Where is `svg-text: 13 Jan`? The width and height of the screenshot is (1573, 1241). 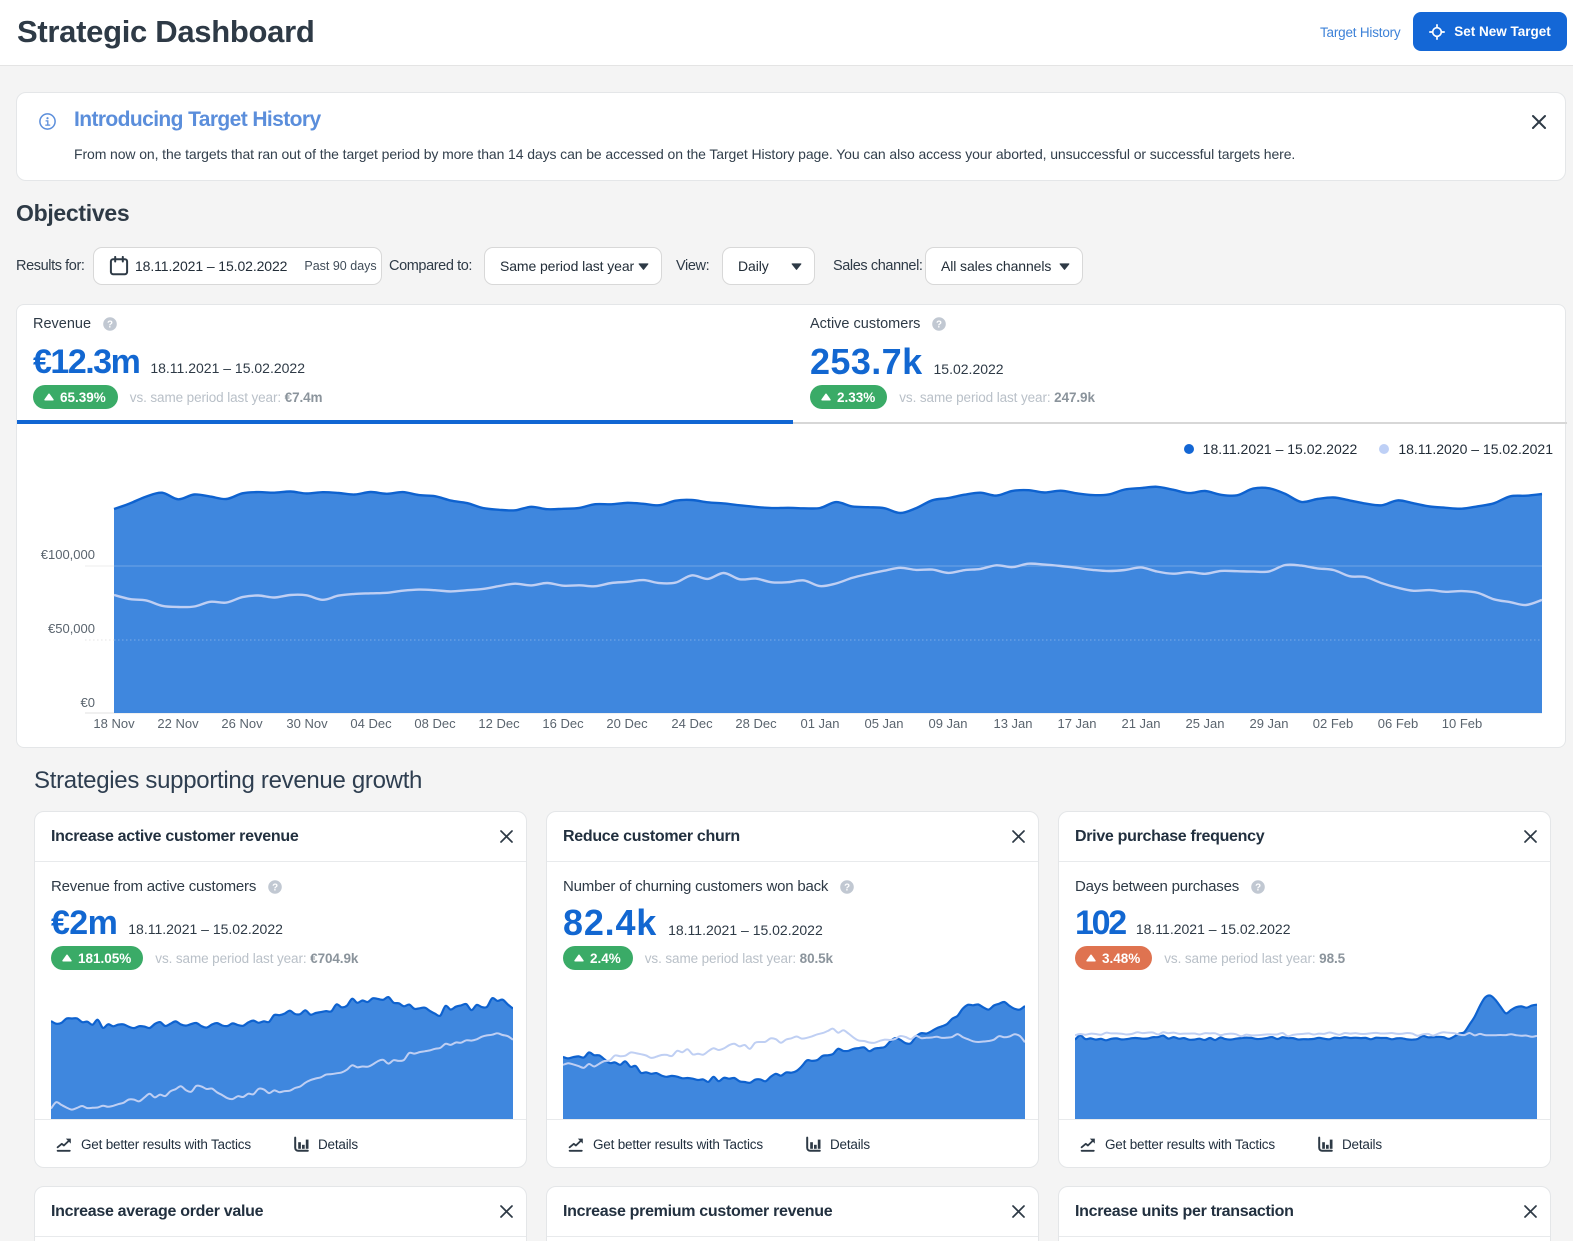 svg-text: 13 Jan is located at coordinates (1012, 723).